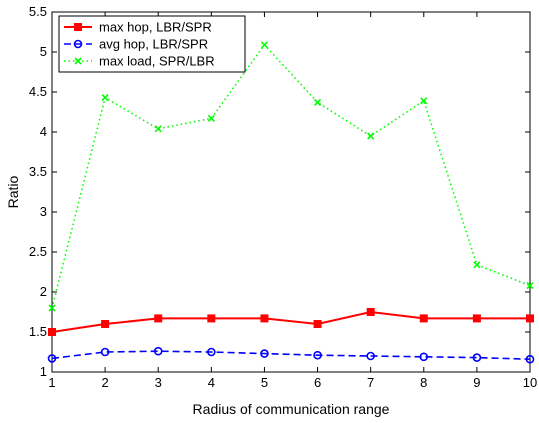 The height and width of the screenshot is (423, 539). Describe the element at coordinates (264, 382) in the screenshot. I see `x-tick-label: 5` at that location.